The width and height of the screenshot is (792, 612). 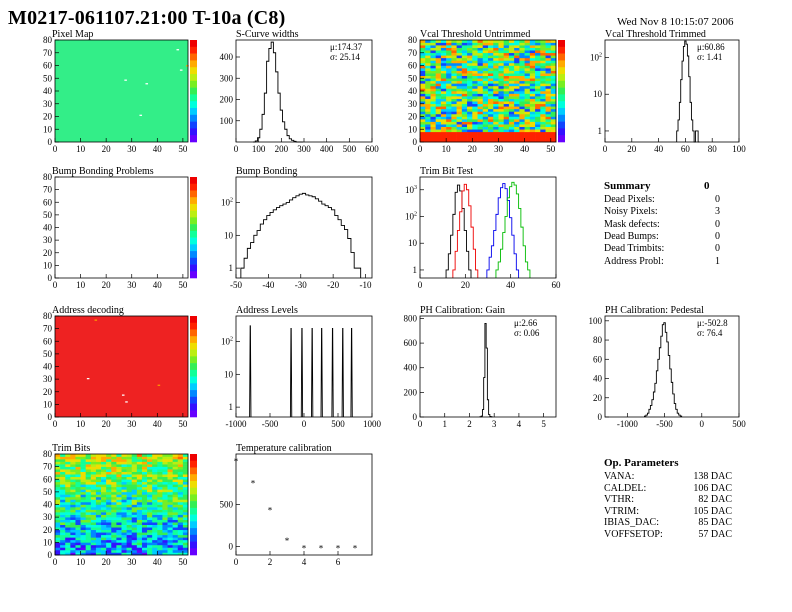 What do you see at coordinates (55, 424) in the screenshot?
I see `x-tick-label: 0` at bounding box center [55, 424].